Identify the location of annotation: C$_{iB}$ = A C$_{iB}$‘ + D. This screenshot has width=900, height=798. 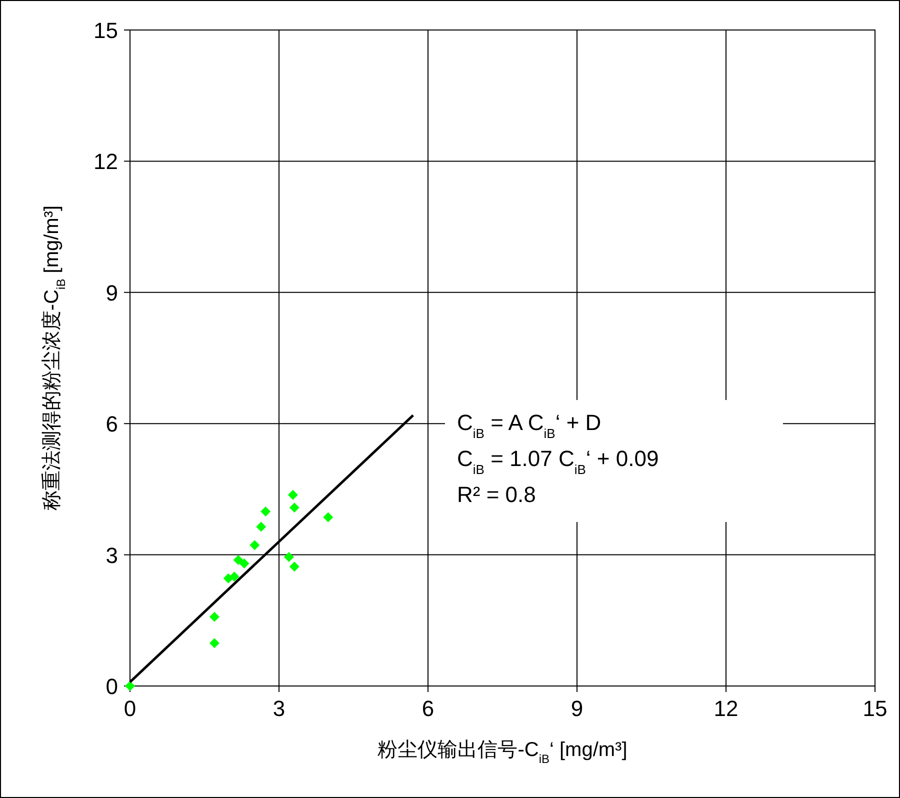
(529, 425).